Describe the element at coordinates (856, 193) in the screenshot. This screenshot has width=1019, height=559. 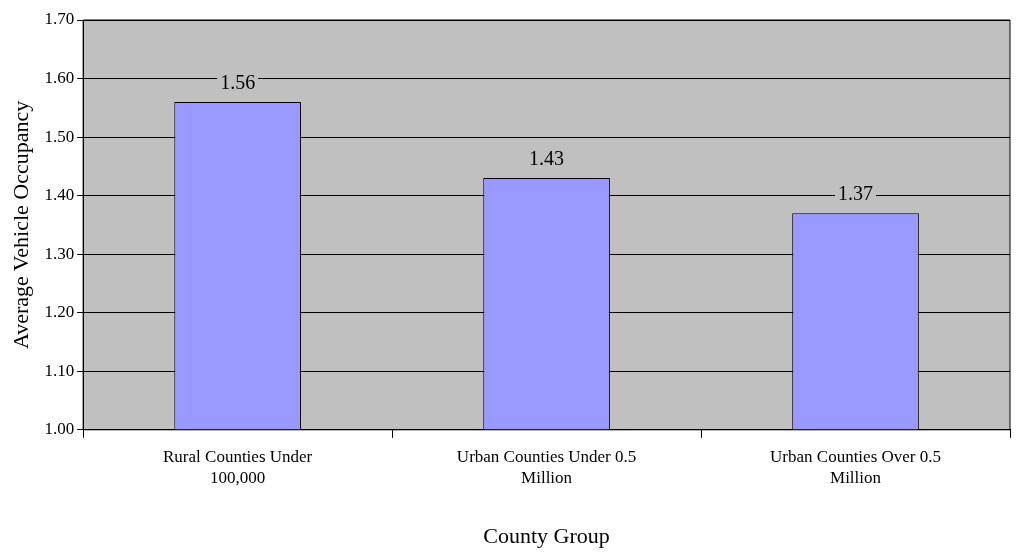
I see `data-label: 1.37` at that location.